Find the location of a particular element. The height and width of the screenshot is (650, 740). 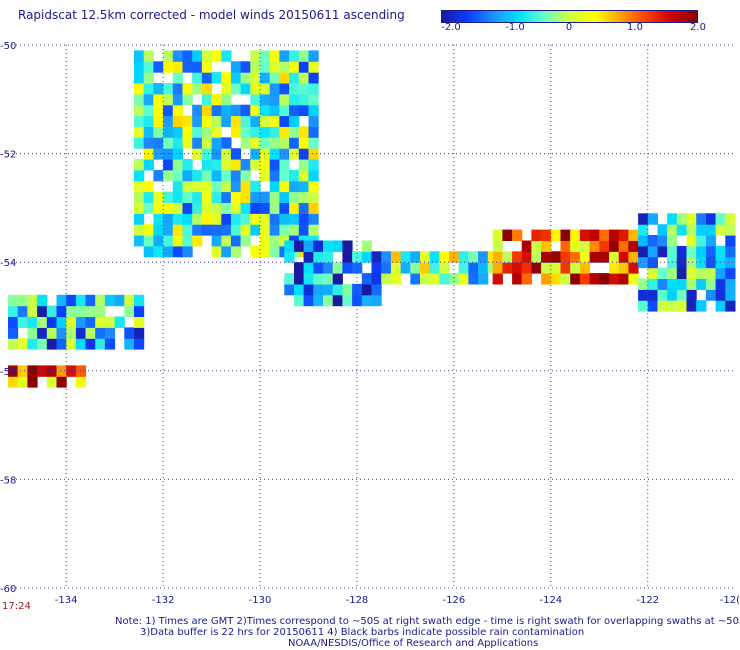

colorbar-labels: -2.0 -1.0 0 1.0 2.0 is located at coordinates (575, 29).